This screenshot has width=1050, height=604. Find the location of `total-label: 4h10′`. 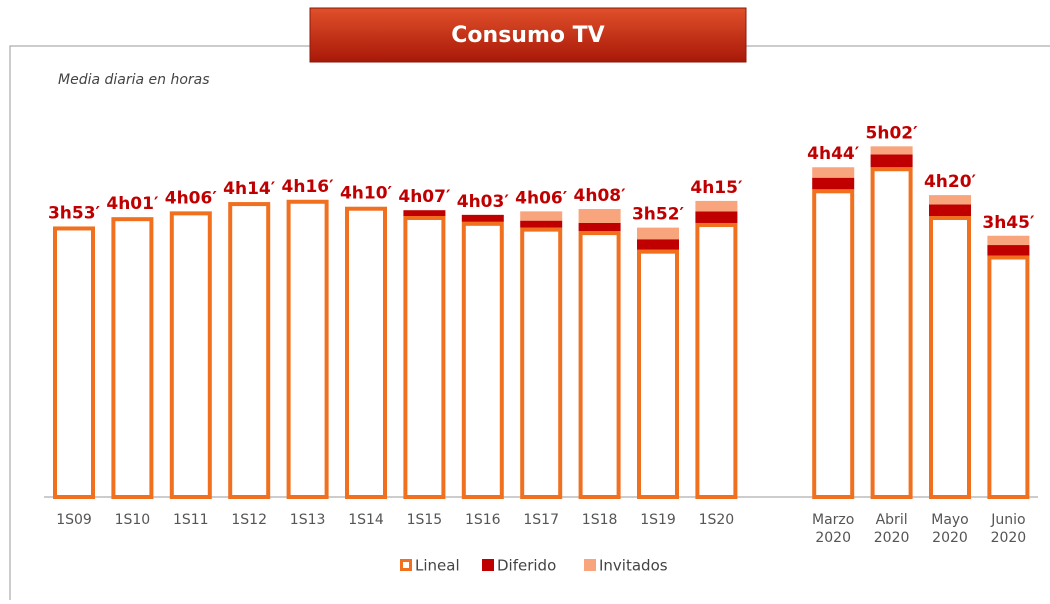

total-label: 4h10′ is located at coordinates (366, 194).